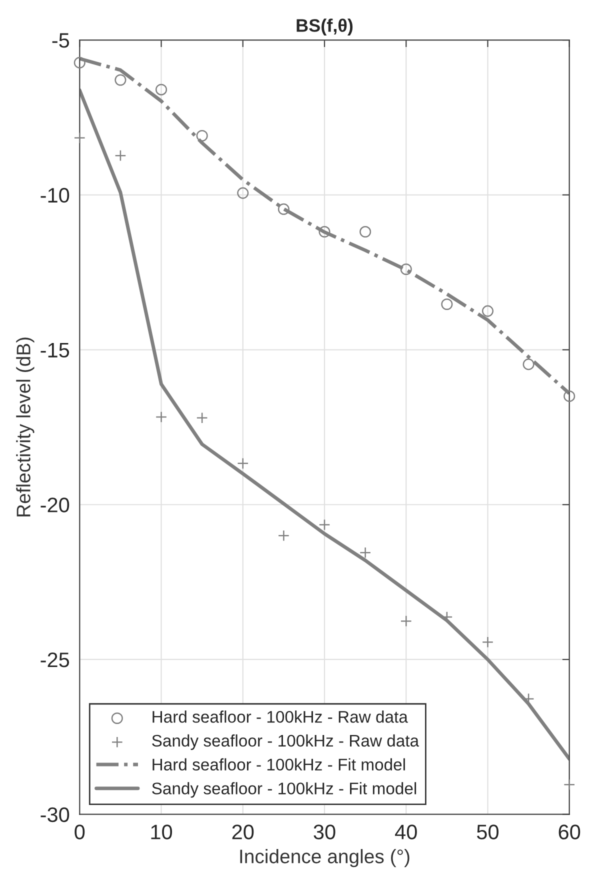  What do you see at coordinates (324, 27) in the screenshot?
I see `chart-title: BS(f,θ)` at bounding box center [324, 27].